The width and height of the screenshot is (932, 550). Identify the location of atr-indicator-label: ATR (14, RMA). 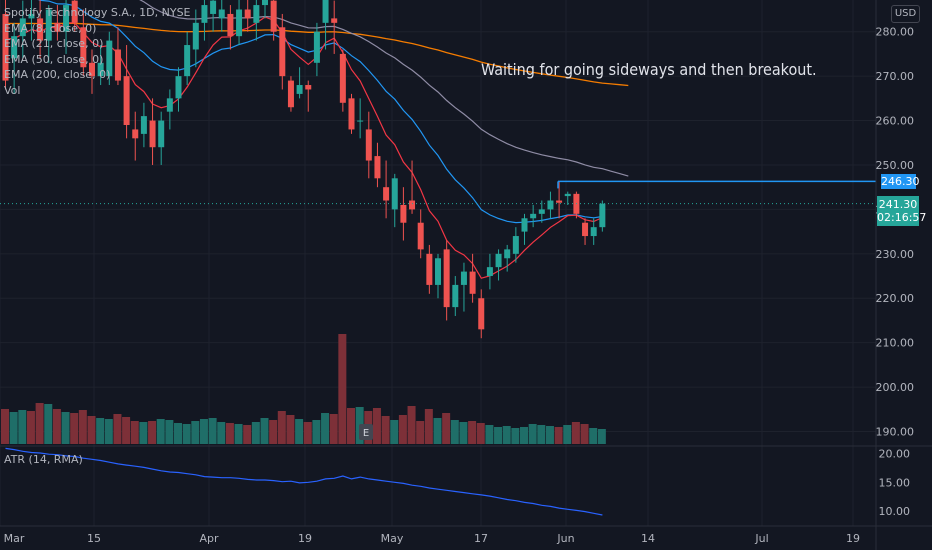
(43, 459).